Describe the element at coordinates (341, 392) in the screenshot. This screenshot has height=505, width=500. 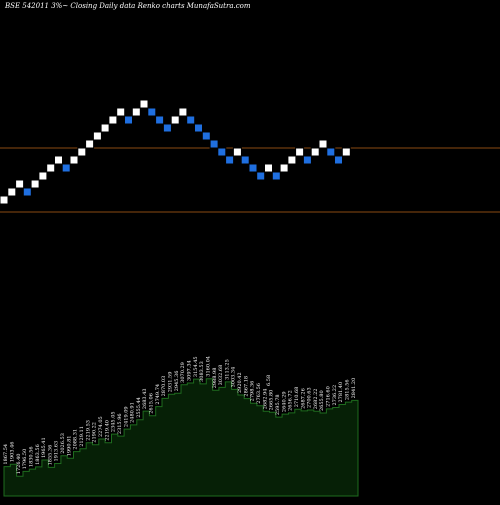
I see `volume-label: 2781.40` at that location.